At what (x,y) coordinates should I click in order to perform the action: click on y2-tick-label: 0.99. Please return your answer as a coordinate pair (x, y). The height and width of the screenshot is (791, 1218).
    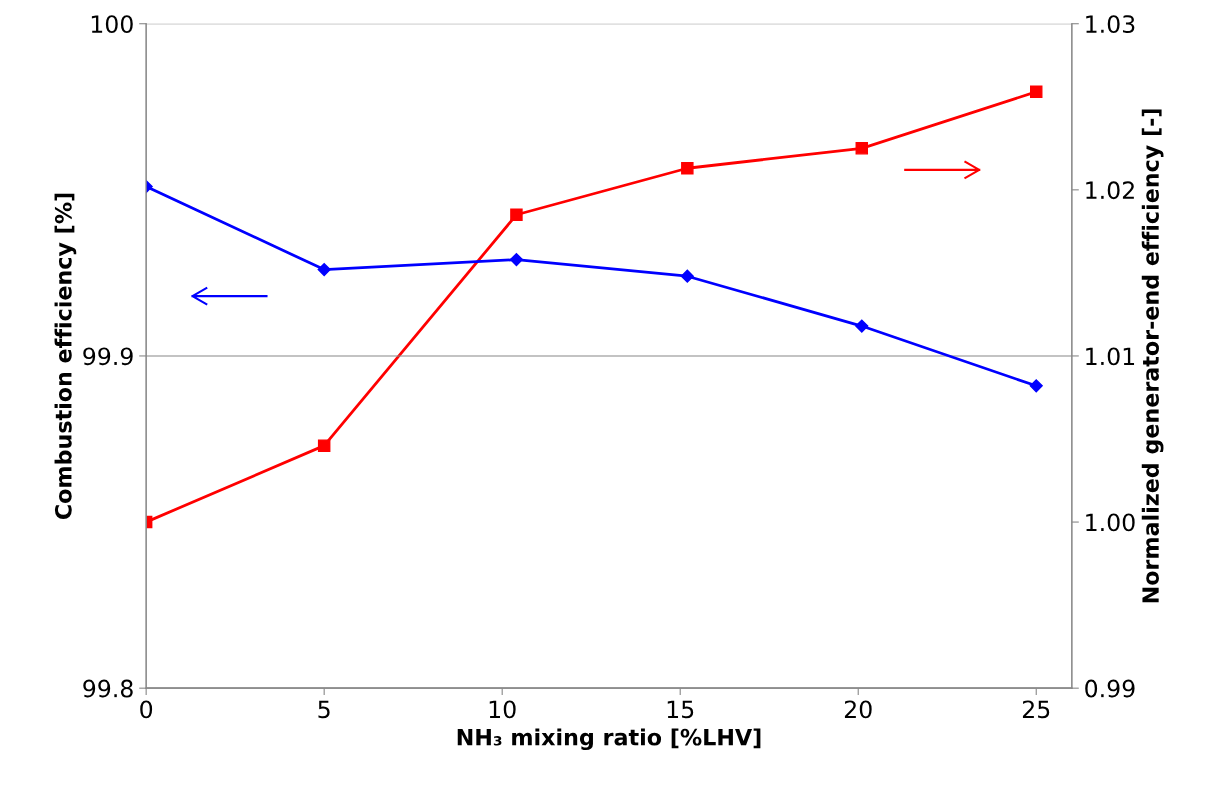
    Looking at the image, I should click on (1110, 688).